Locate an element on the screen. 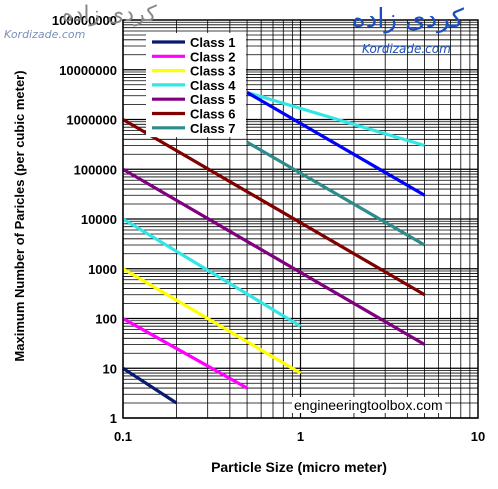 The height and width of the screenshot is (489, 498). y-tick-label: 1000000 is located at coordinates (91, 120).